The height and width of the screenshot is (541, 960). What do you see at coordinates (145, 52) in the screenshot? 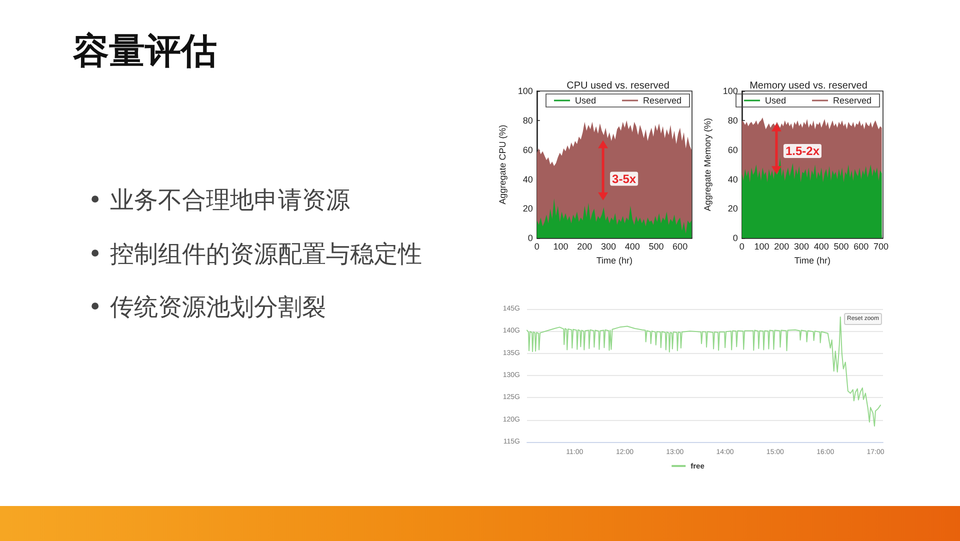
I see `text: 容量评估` at bounding box center [145, 52].